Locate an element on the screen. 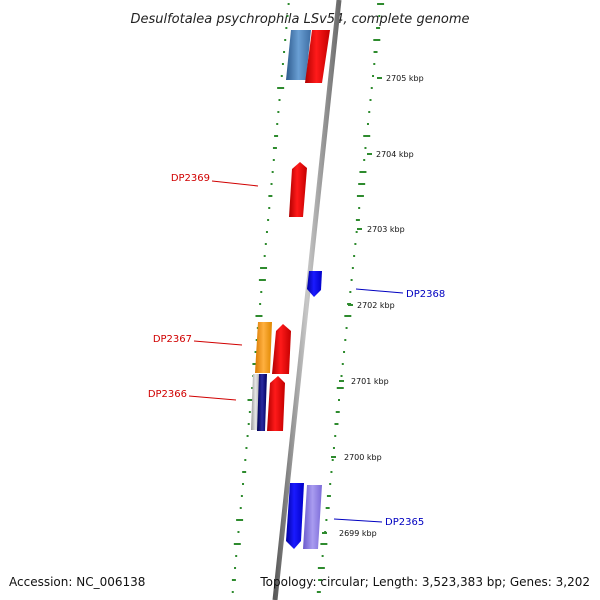  feature-top-partial is located at coordinates (308, 56).